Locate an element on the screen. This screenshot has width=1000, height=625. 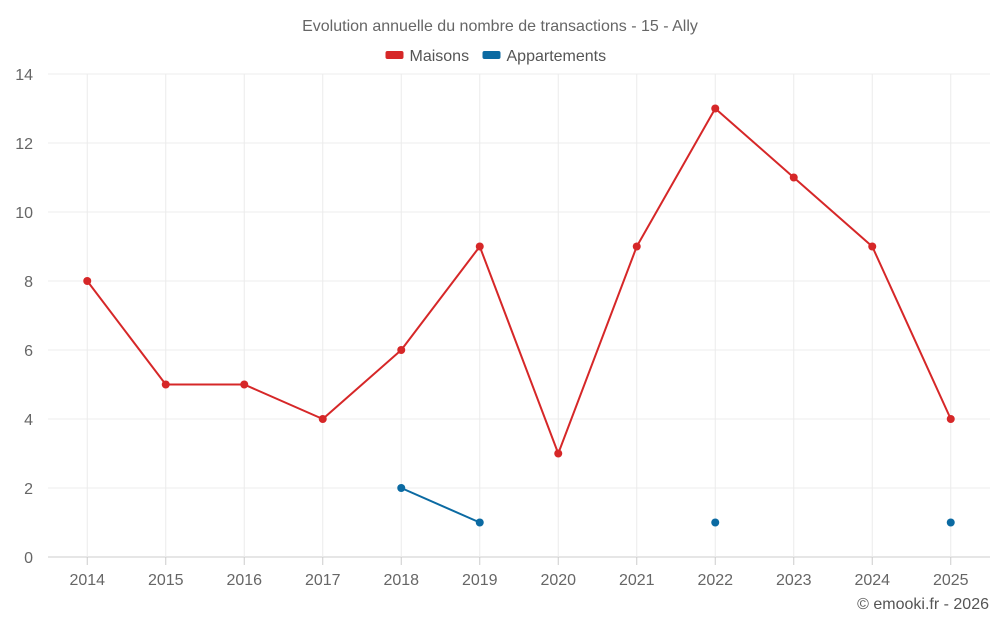
x-tick-label: 2014 is located at coordinates (87, 580).